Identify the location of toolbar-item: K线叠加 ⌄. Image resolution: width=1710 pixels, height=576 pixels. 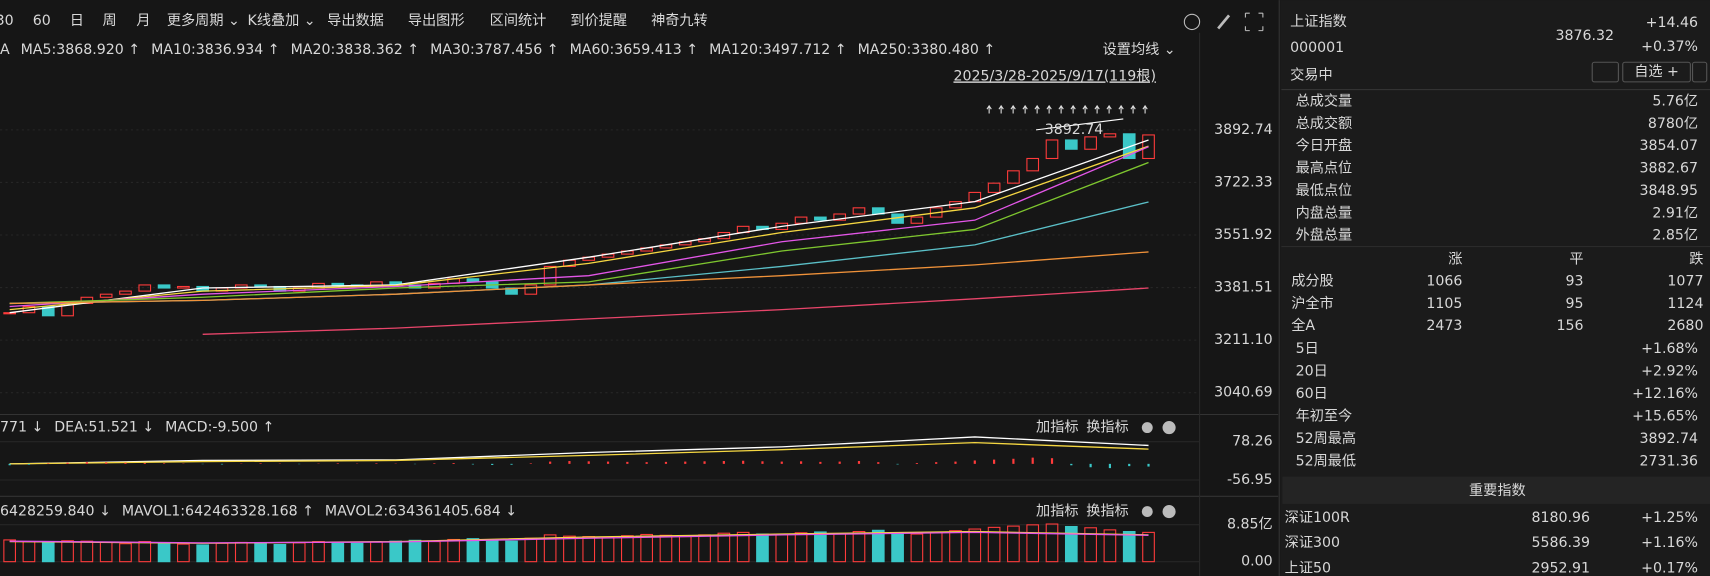
(282, 21).